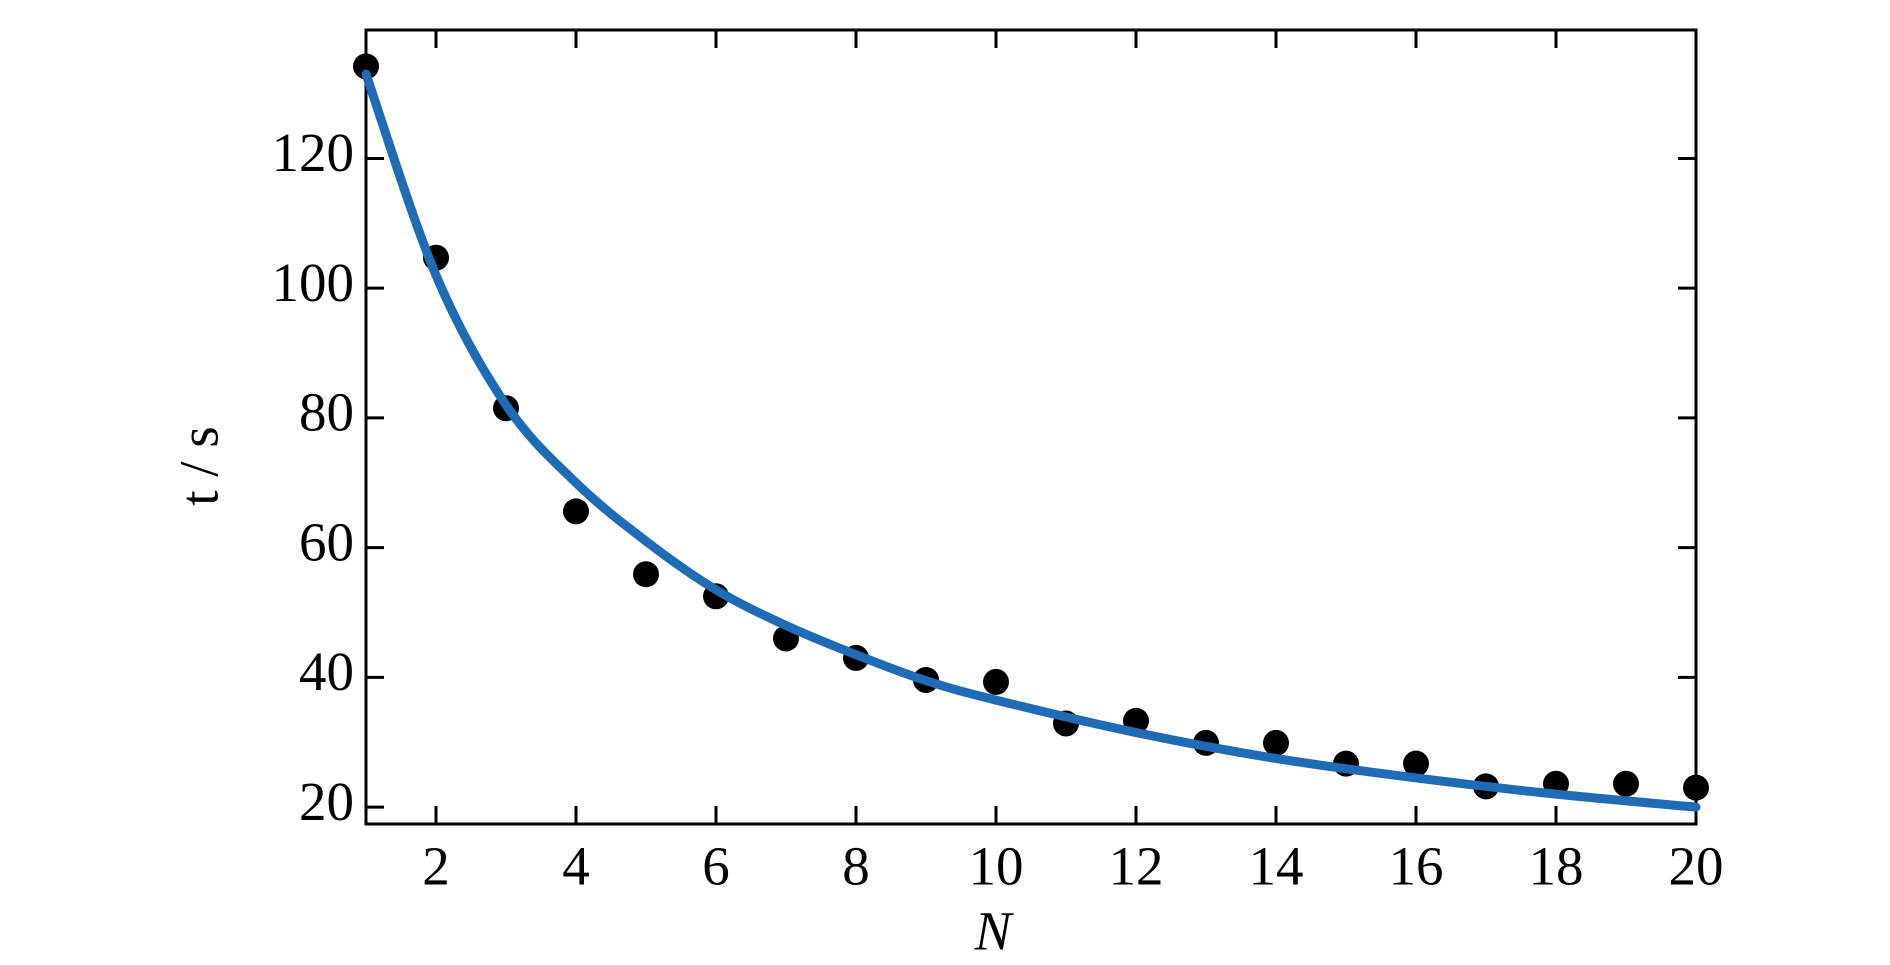 The height and width of the screenshot is (965, 1890). I want to click on x-tick-label: 14, so click(1276, 866).